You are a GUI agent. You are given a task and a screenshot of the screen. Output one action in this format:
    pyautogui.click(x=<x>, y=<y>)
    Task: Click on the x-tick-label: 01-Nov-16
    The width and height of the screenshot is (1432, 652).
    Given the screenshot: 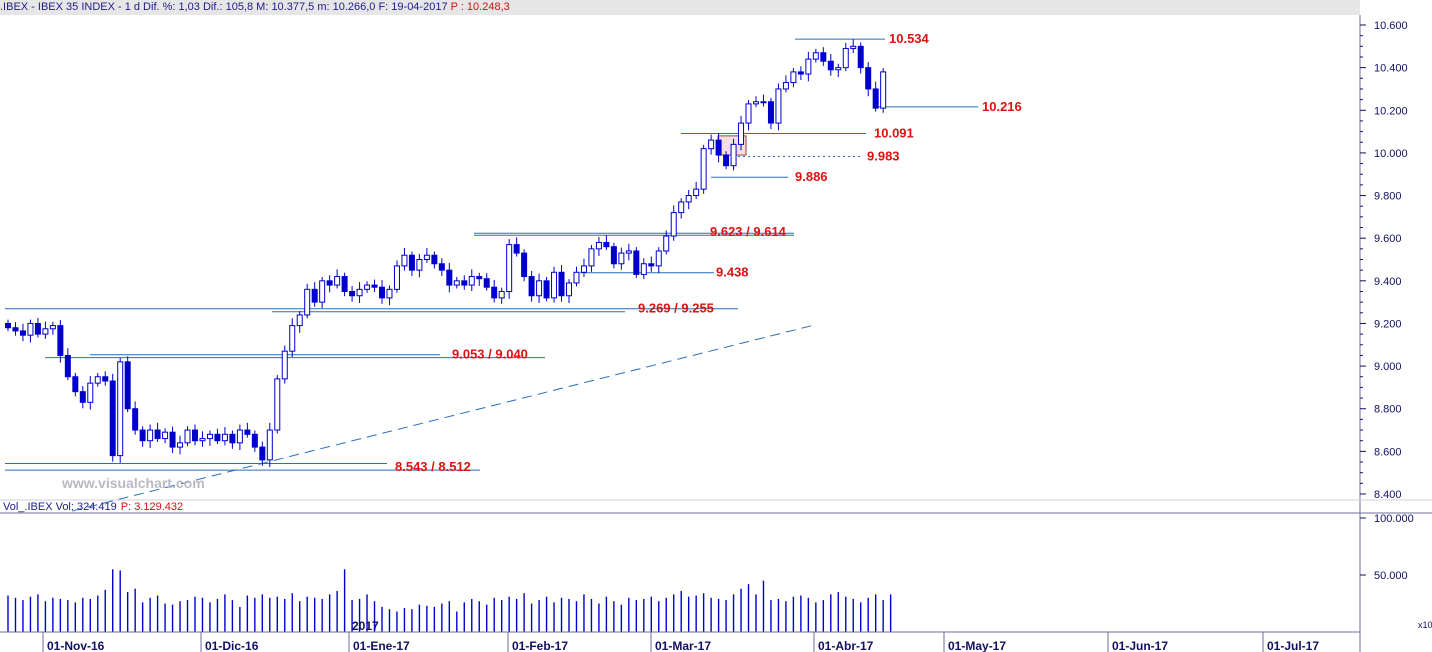 What is the action you would take?
    pyautogui.click(x=76, y=645)
    